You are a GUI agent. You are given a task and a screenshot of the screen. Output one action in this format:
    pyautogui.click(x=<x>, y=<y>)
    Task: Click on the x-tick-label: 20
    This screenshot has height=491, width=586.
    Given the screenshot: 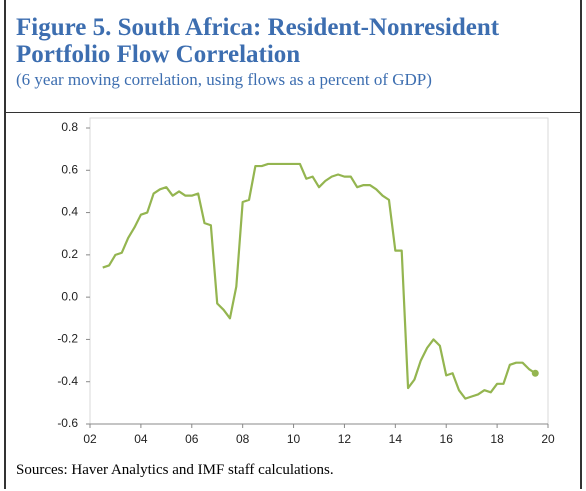 What is the action you would take?
    pyautogui.click(x=548, y=439)
    